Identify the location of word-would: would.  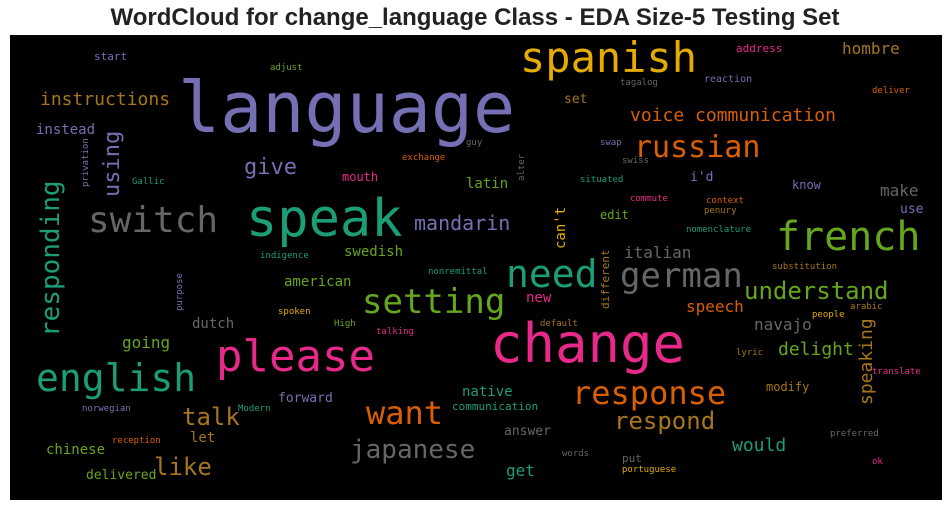
(759, 445).